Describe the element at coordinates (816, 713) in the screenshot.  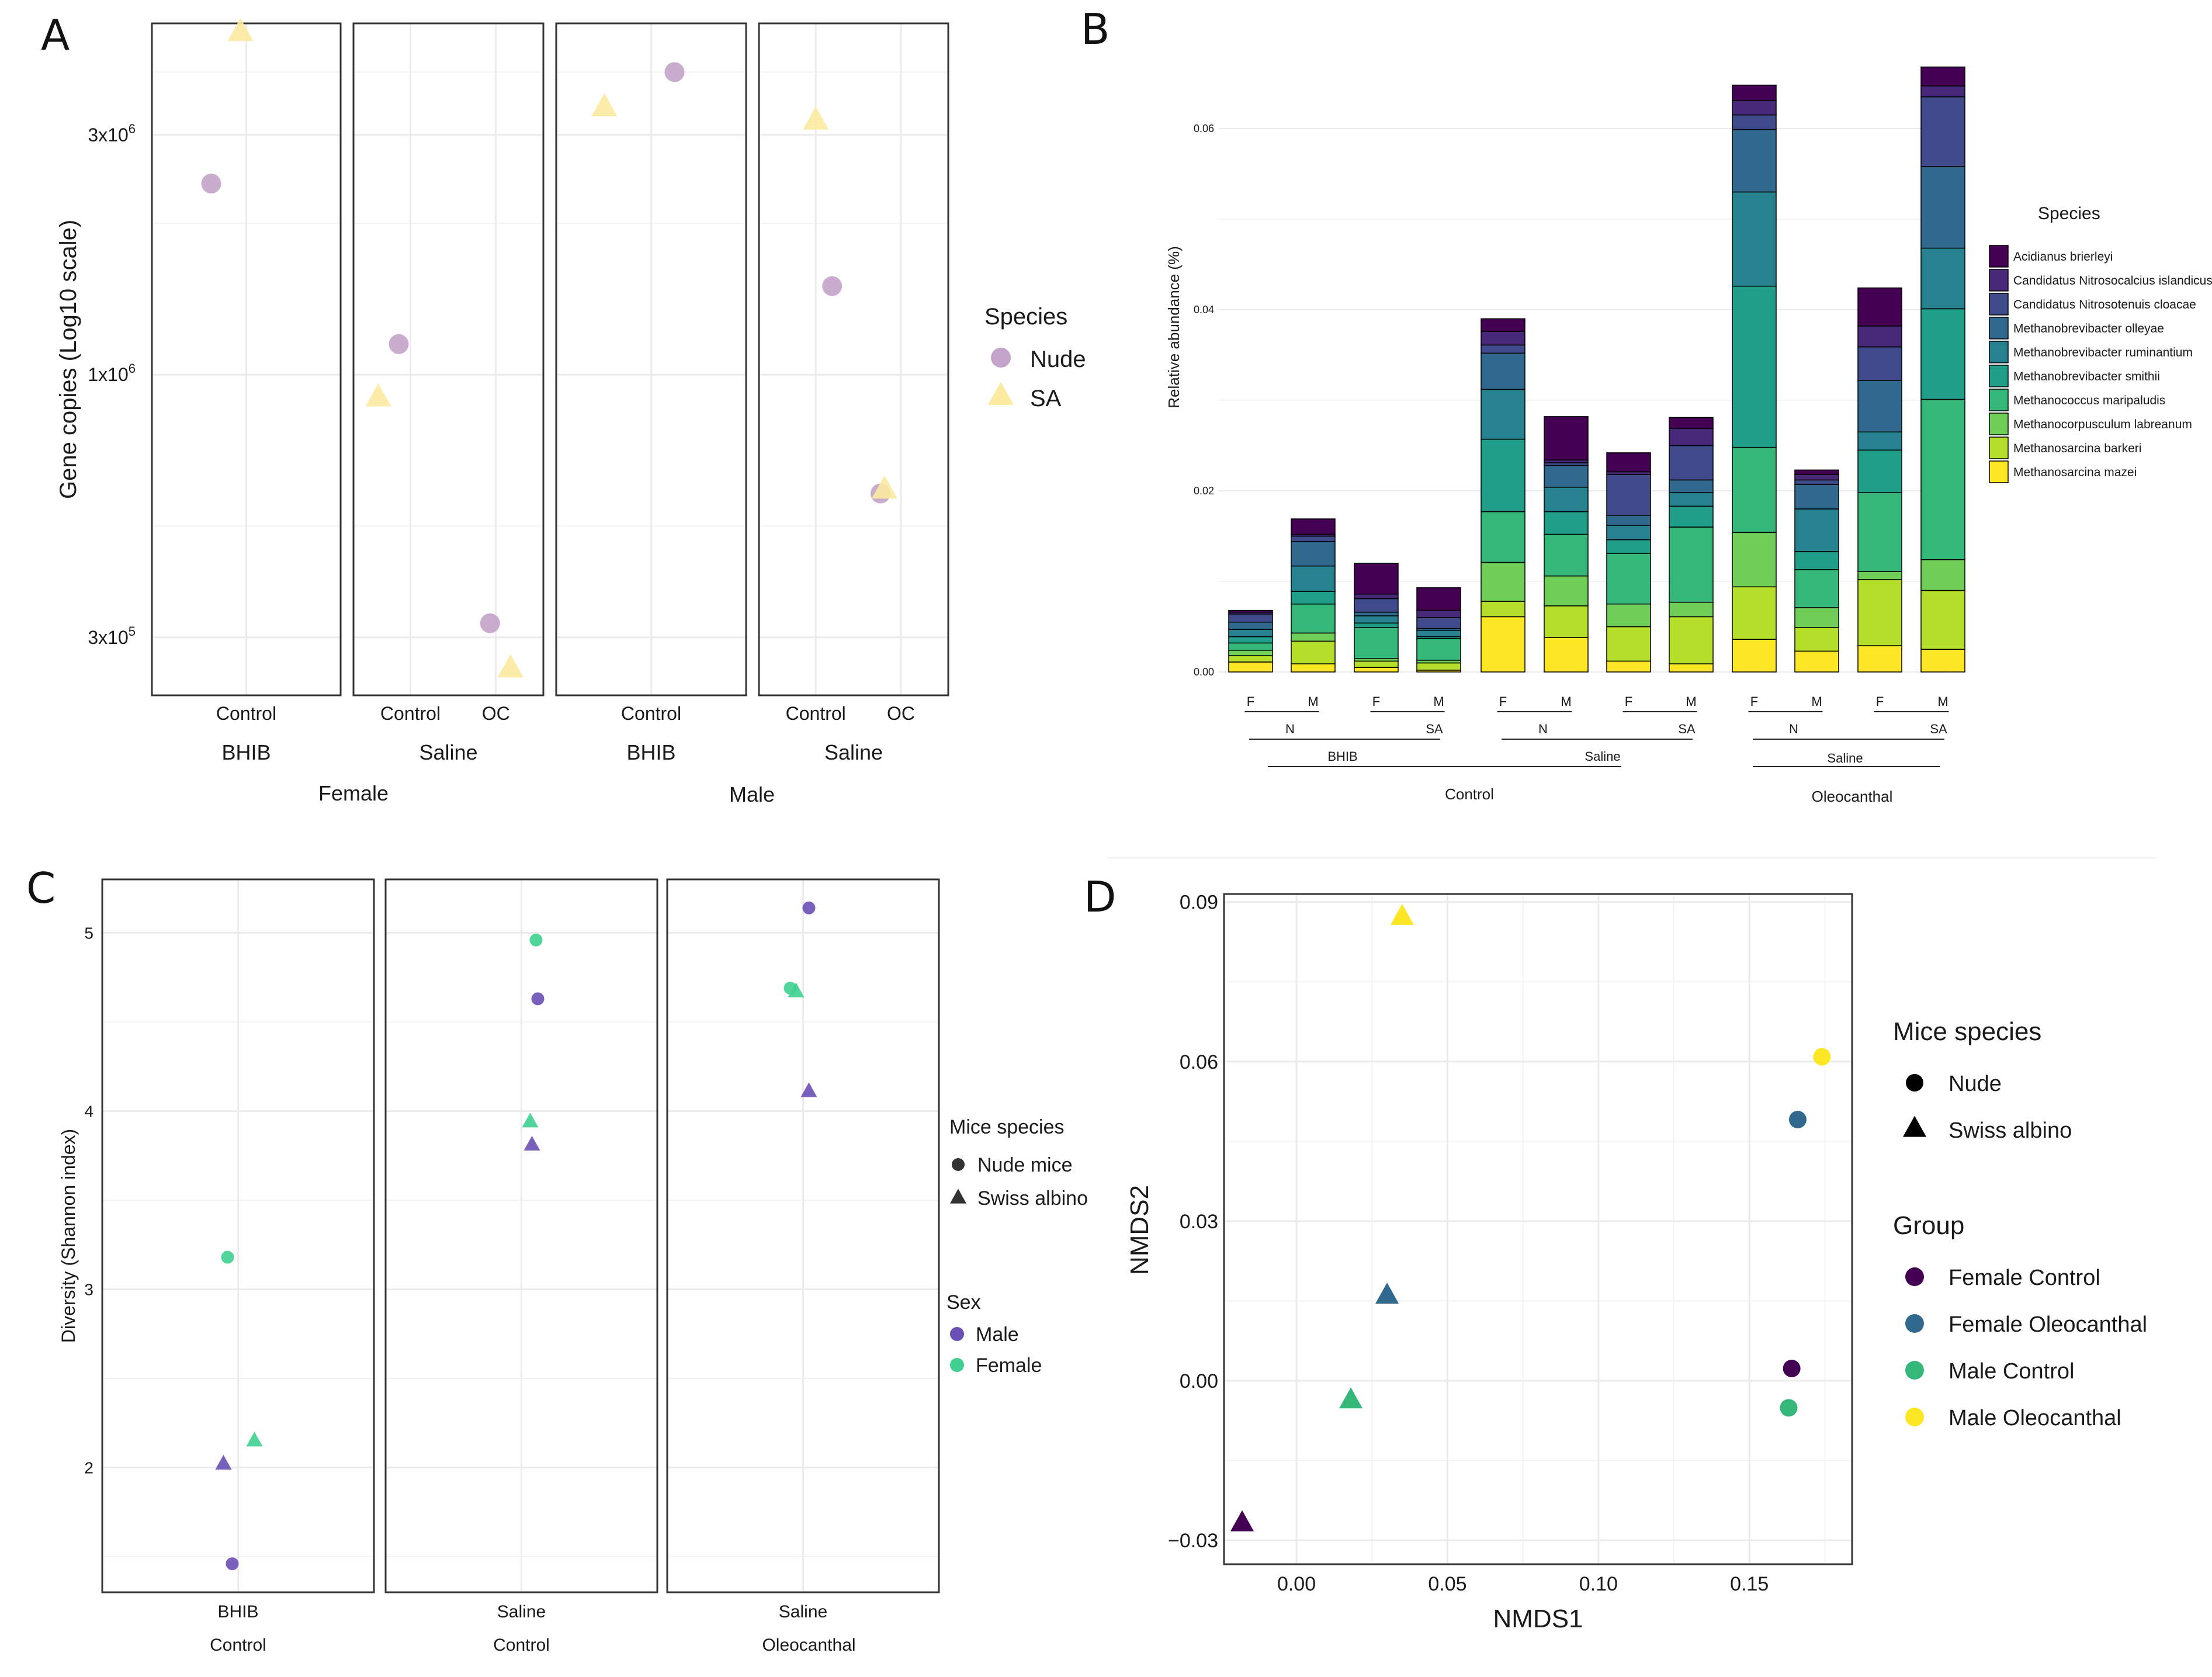
I see `x-tick-label: Control` at that location.